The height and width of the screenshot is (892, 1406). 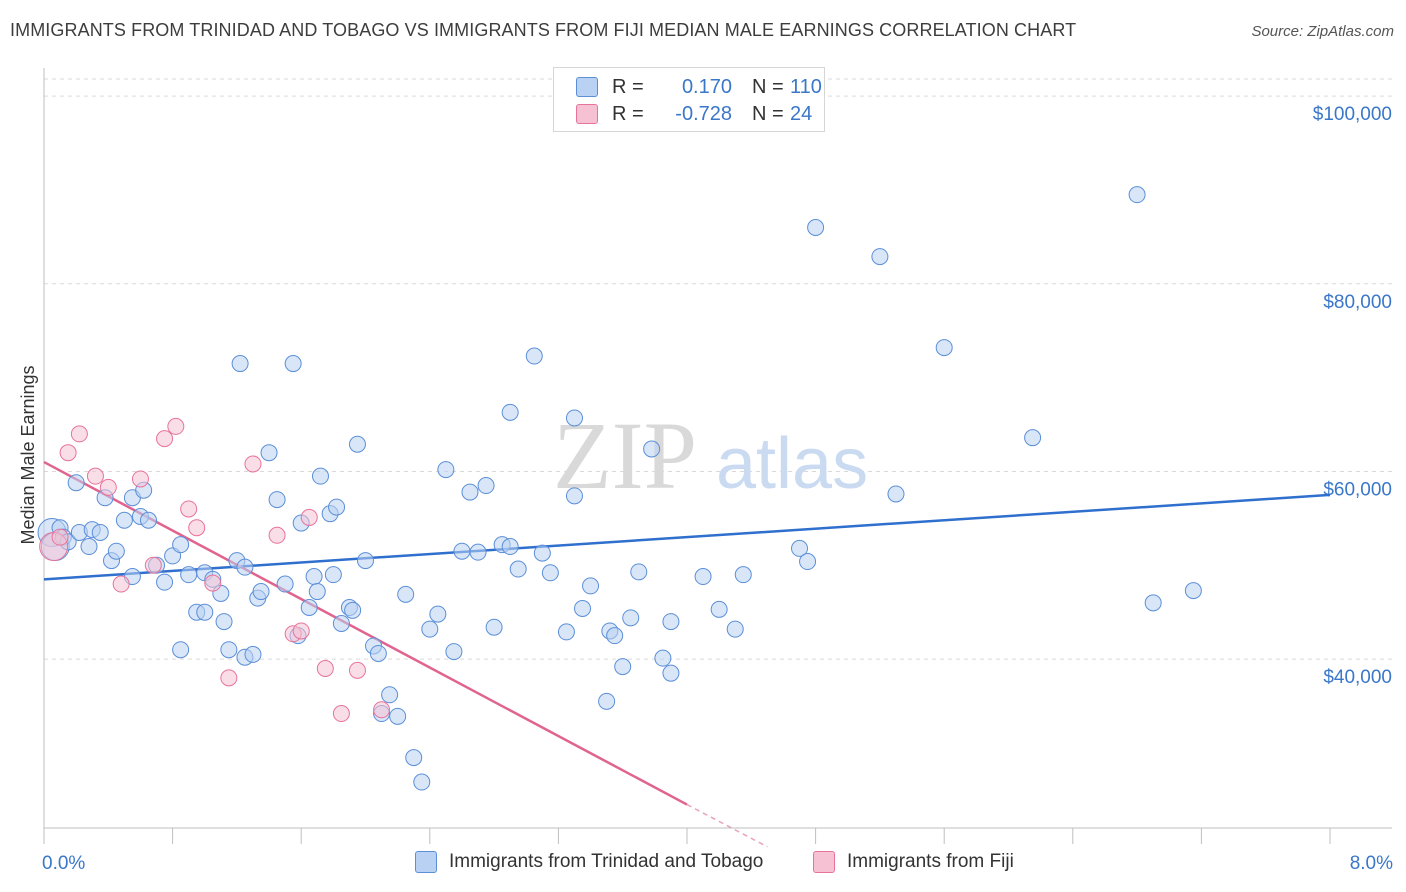 What do you see at coordinates (801, 113) in the screenshot?
I see `legend-n-value: 24` at bounding box center [801, 113].